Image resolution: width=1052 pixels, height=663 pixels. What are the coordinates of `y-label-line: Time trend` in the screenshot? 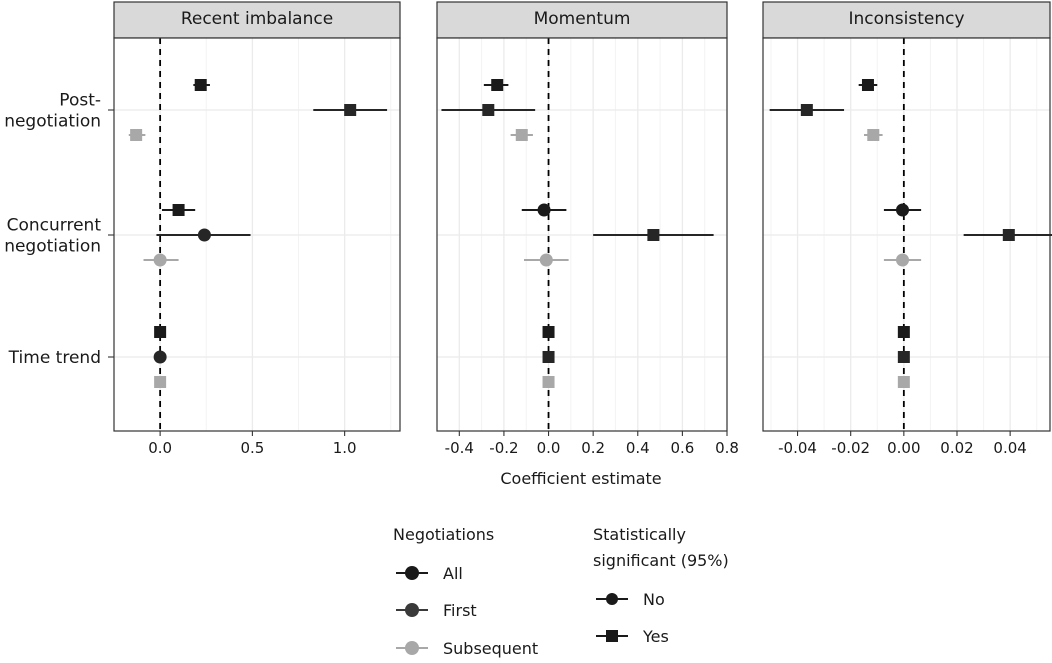 It's located at (54, 358).